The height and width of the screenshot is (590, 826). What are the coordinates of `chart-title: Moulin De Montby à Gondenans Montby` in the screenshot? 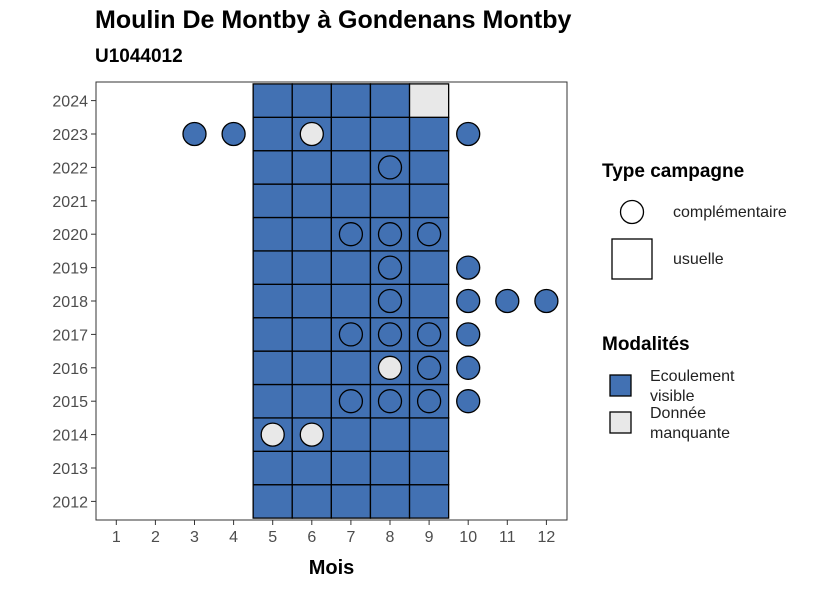 It's located at (333, 20).